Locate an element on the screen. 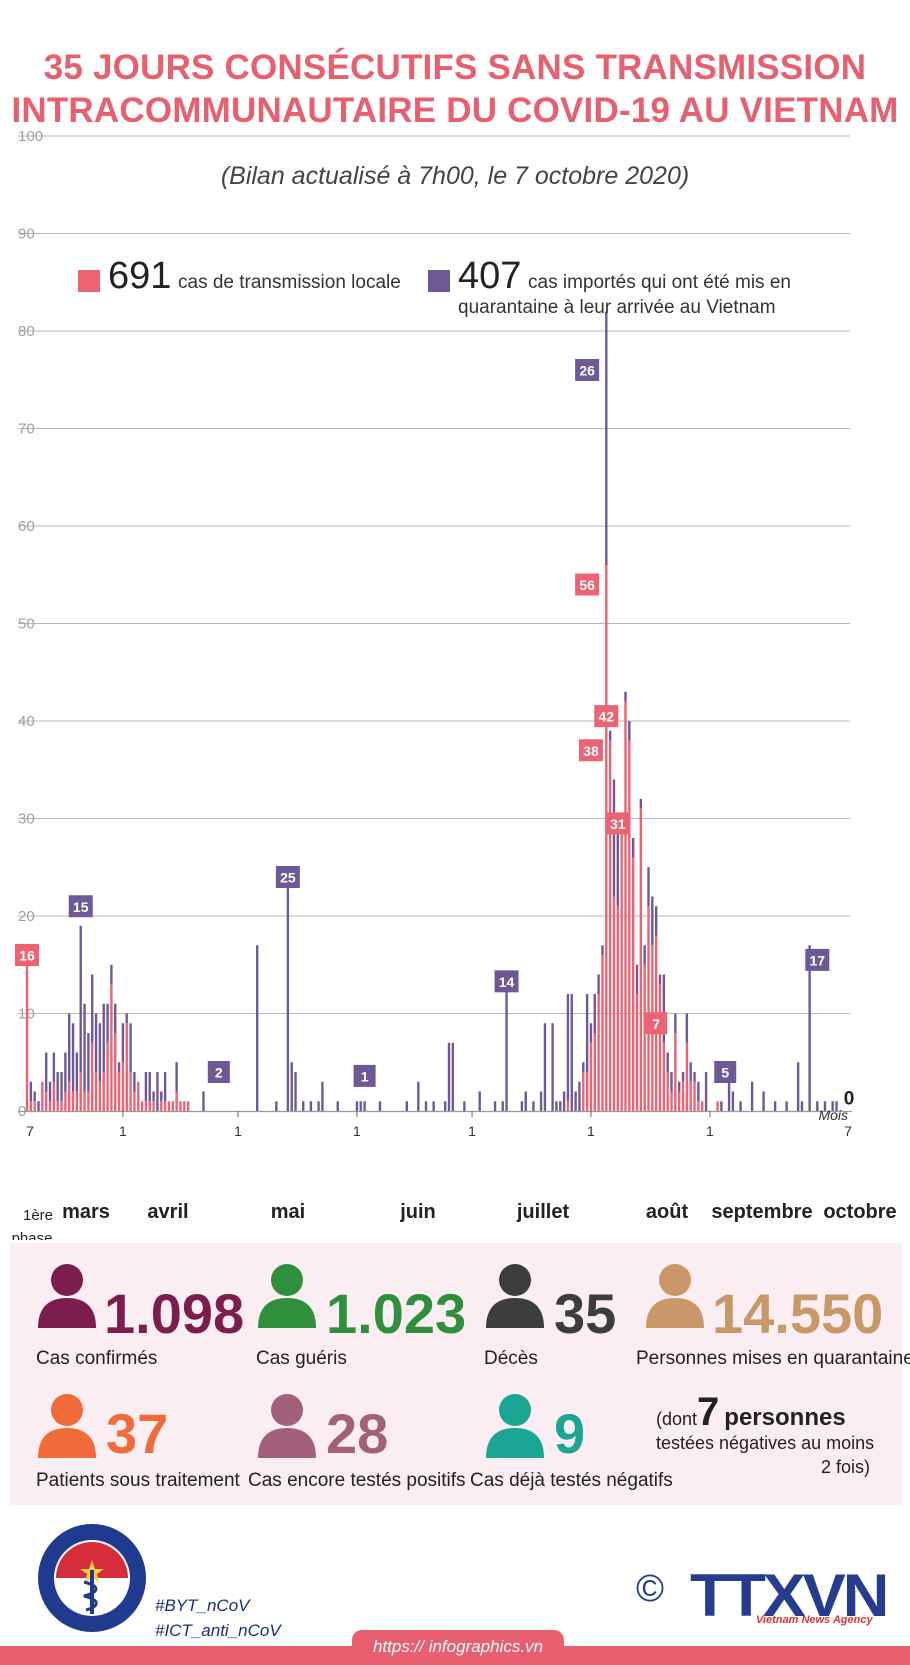 Image resolution: width=910 pixels, height=1665 pixels. site-url-link: https:// infographics.vn is located at coordinates (458, 1647).